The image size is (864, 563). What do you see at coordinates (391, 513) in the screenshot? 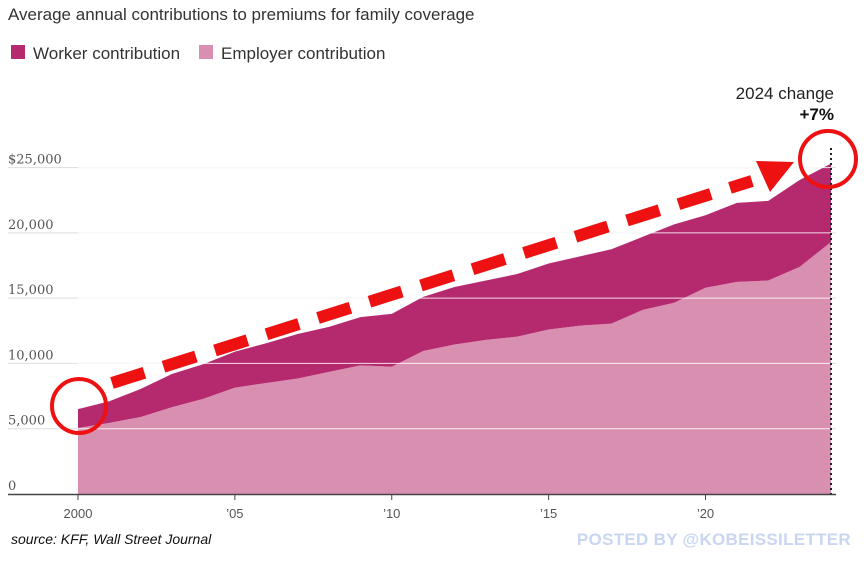
I see `x-tick-label: ’10` at bounding box center [391, 513].